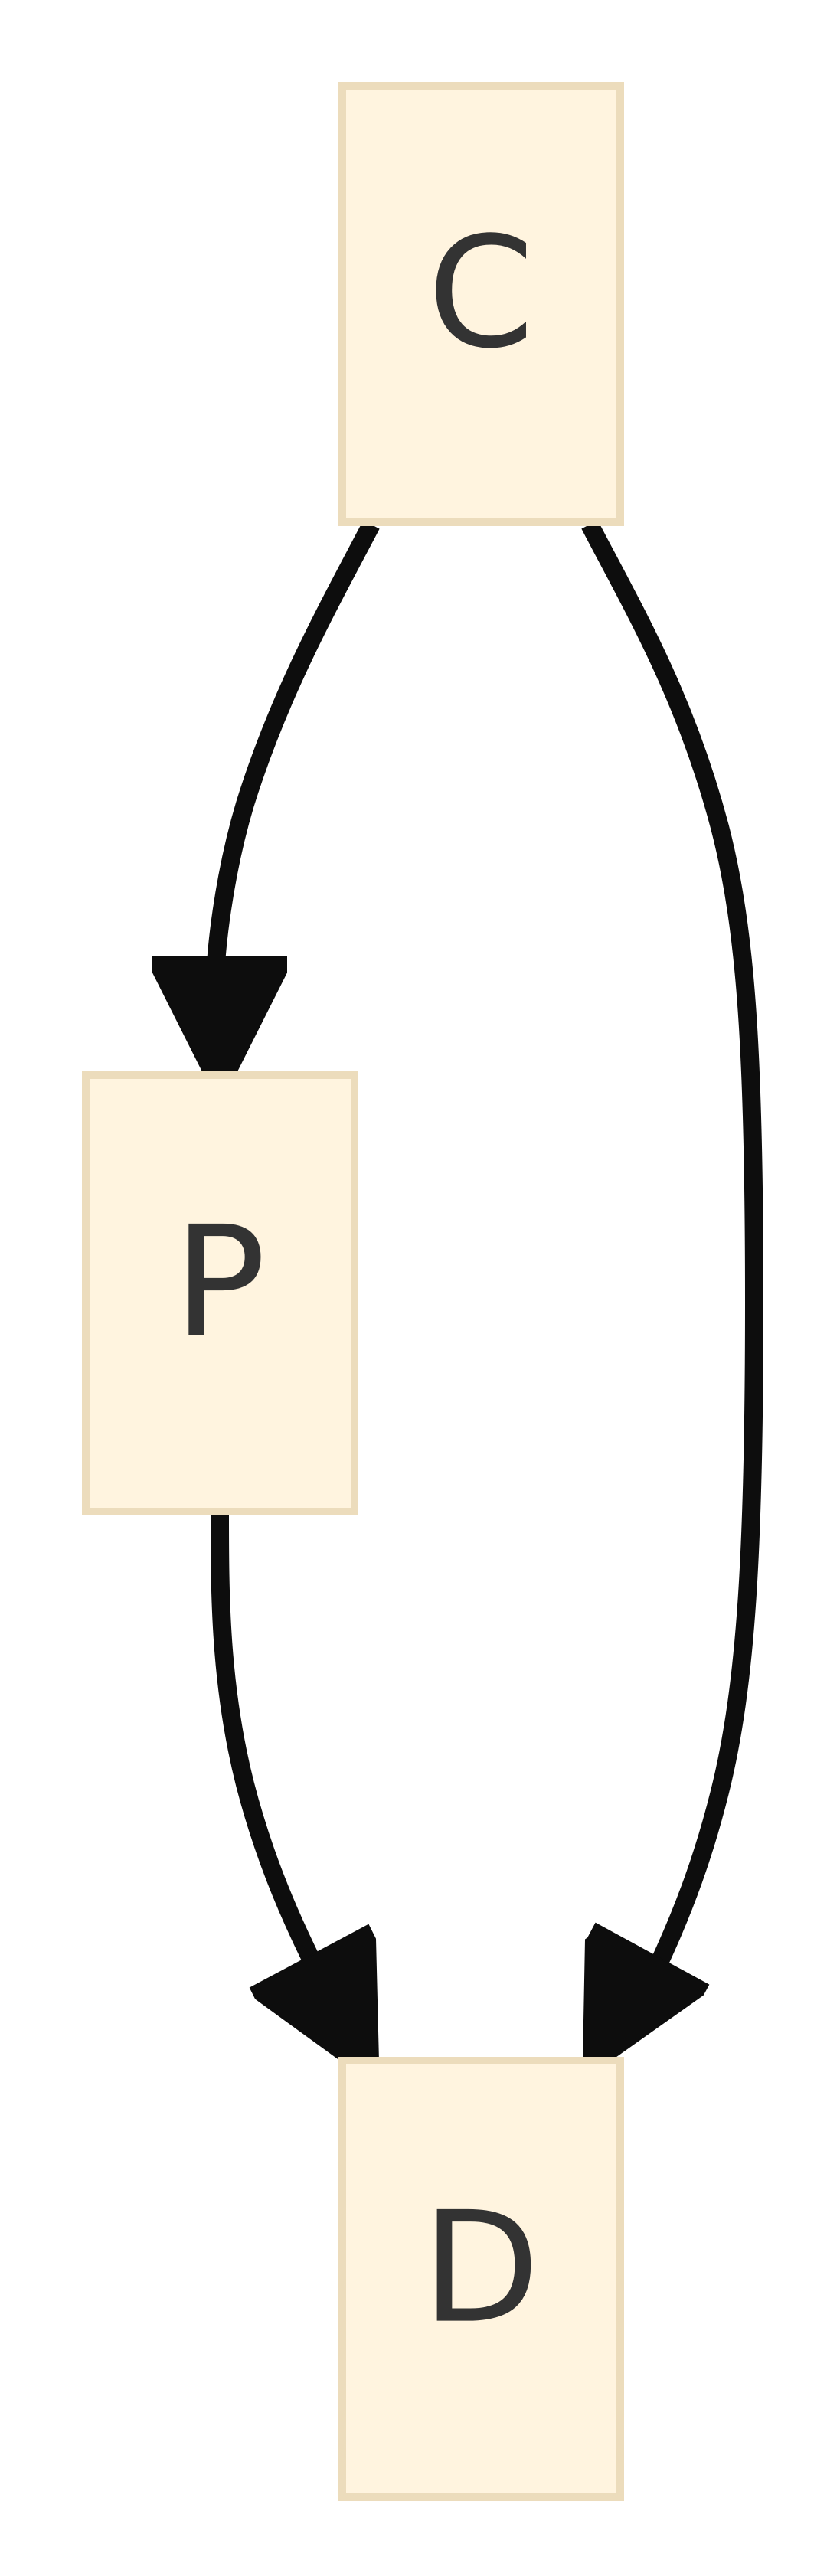  What do you see at coordinates (481, 2268) in the screenshot?
I see `node-d-label: D` at bounding box center [481, 2268].